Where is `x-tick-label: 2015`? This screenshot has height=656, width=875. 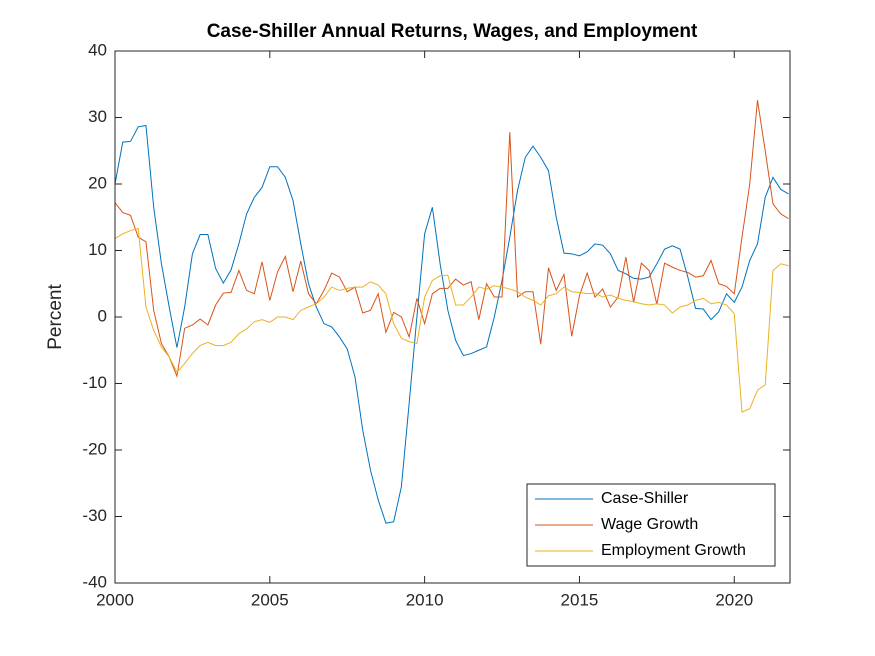 x-tick-label: 2015 is located at coordinates (580, 599).